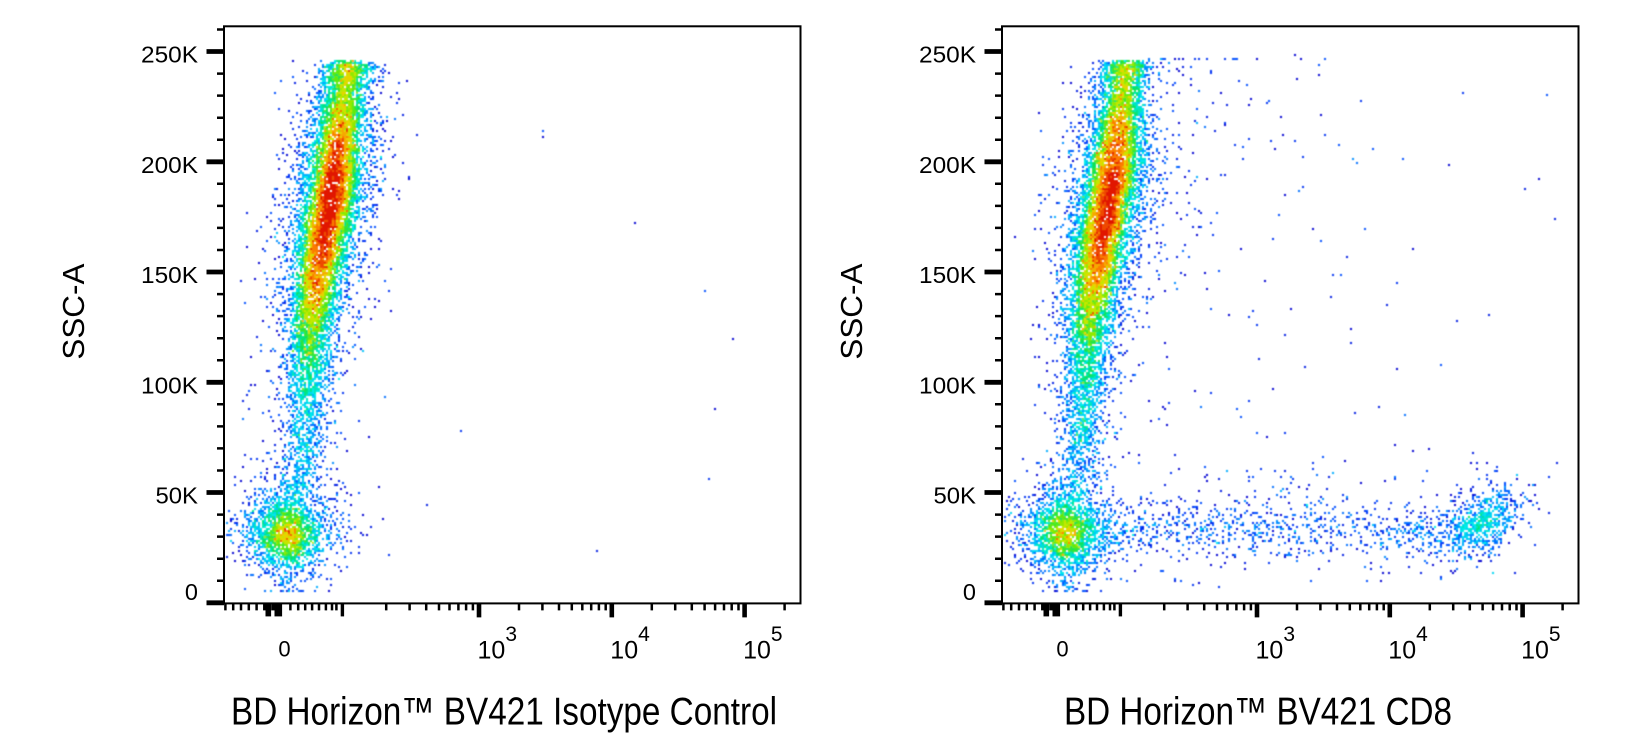 The width and height of the screenshot is (1644, 754). Describe the element at coordinates (504, 712) in the screenshot. I see `svg-text:BD Horizon™ BV421 Isotype Cont: BD Horizon™ BV421 Isotype Control` at that location.